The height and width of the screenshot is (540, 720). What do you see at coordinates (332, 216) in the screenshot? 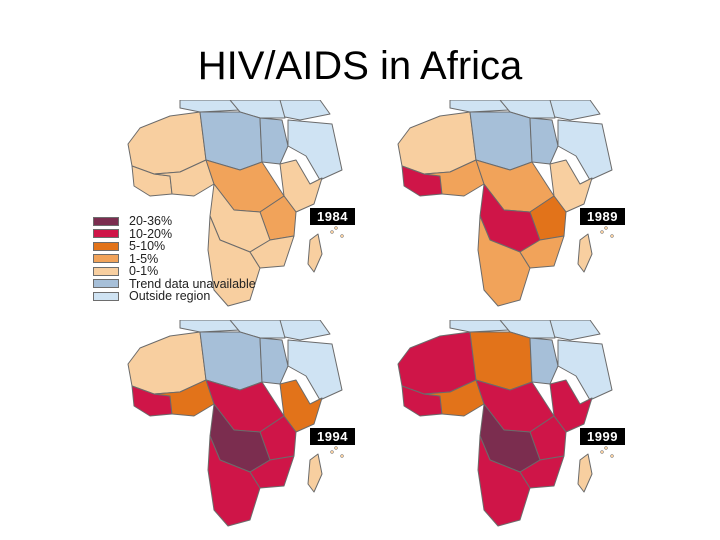
I see `year-label: 1984` at bounding box center [332, 216].